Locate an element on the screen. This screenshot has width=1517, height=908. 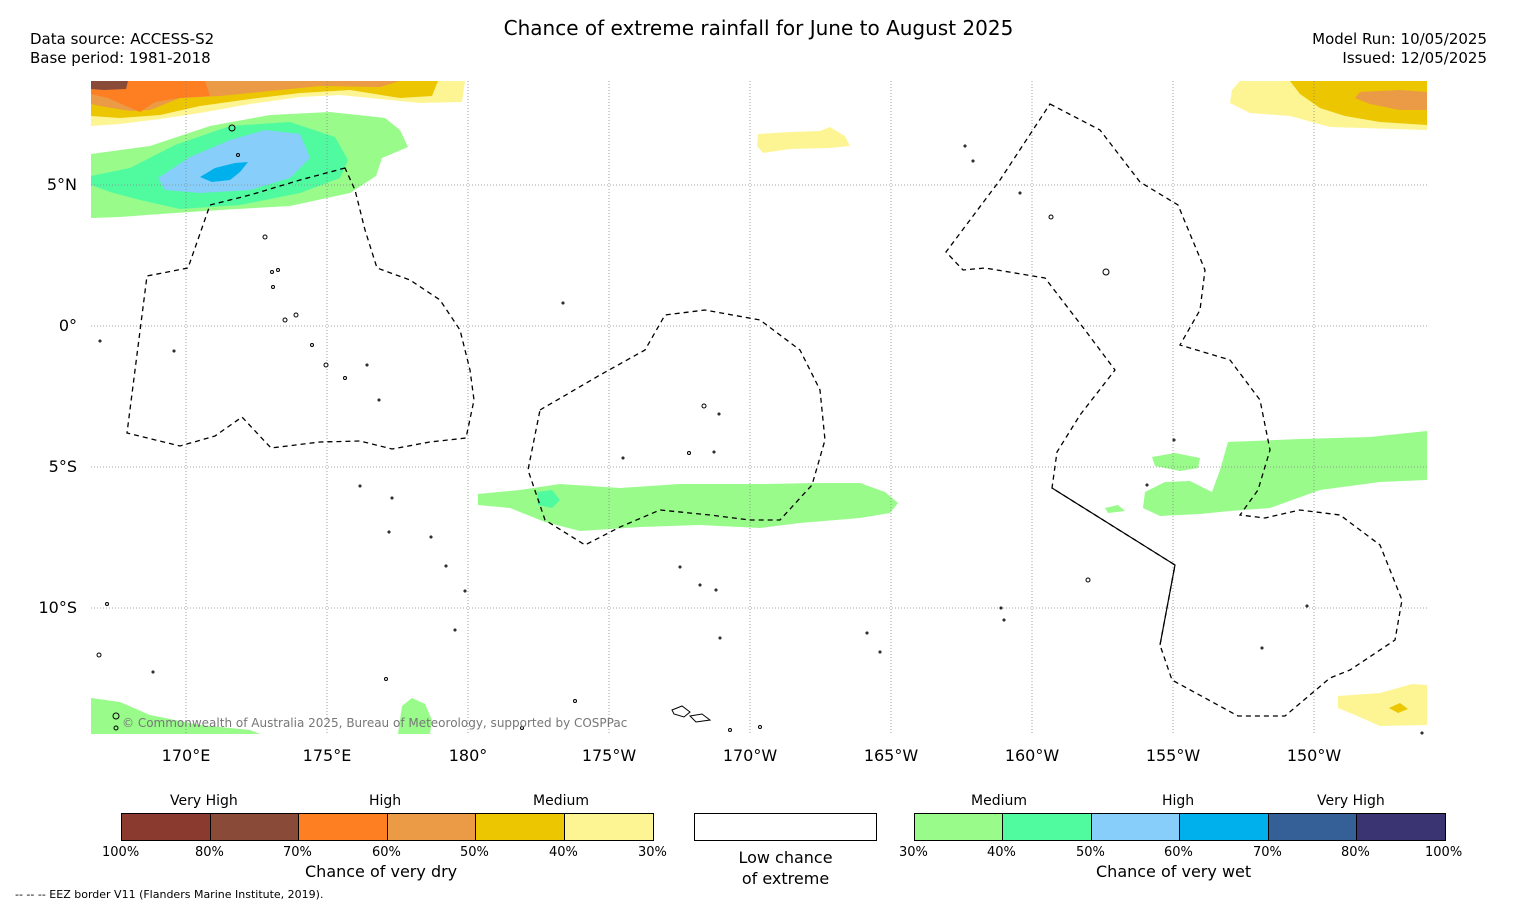
wet-region-south-patch is located at coordinates (415, 716).